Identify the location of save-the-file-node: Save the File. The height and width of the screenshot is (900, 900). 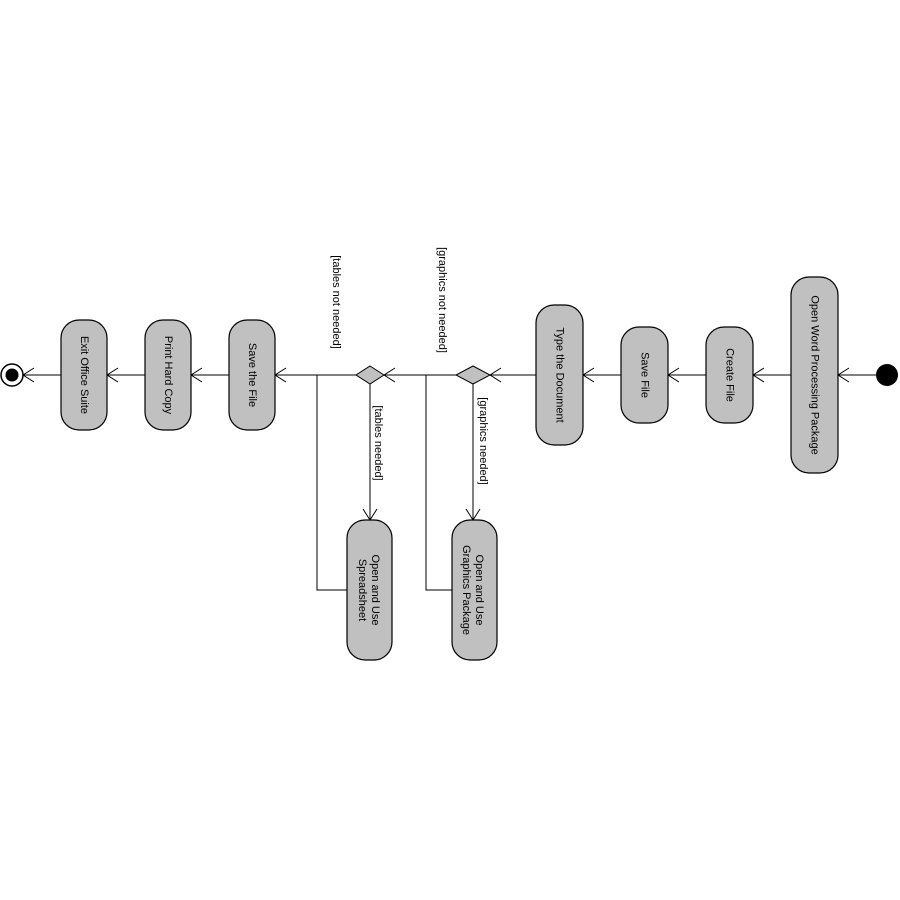
(252, 375).